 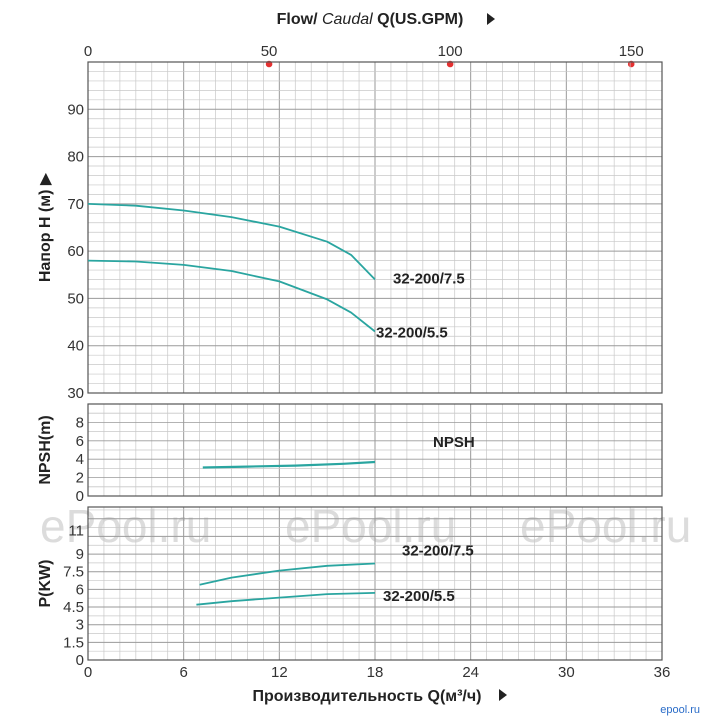 I want to click on power-label-32-200-7-5: 32-200/7.5, so click(x=438, y=550).